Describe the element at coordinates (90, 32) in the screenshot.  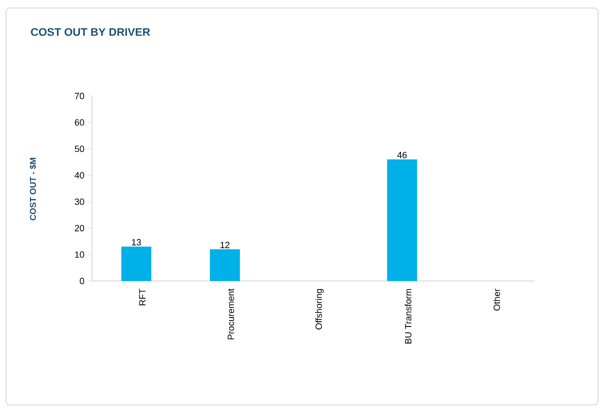
I see `chart-title: COST OUT BY DRIVER` at that location.